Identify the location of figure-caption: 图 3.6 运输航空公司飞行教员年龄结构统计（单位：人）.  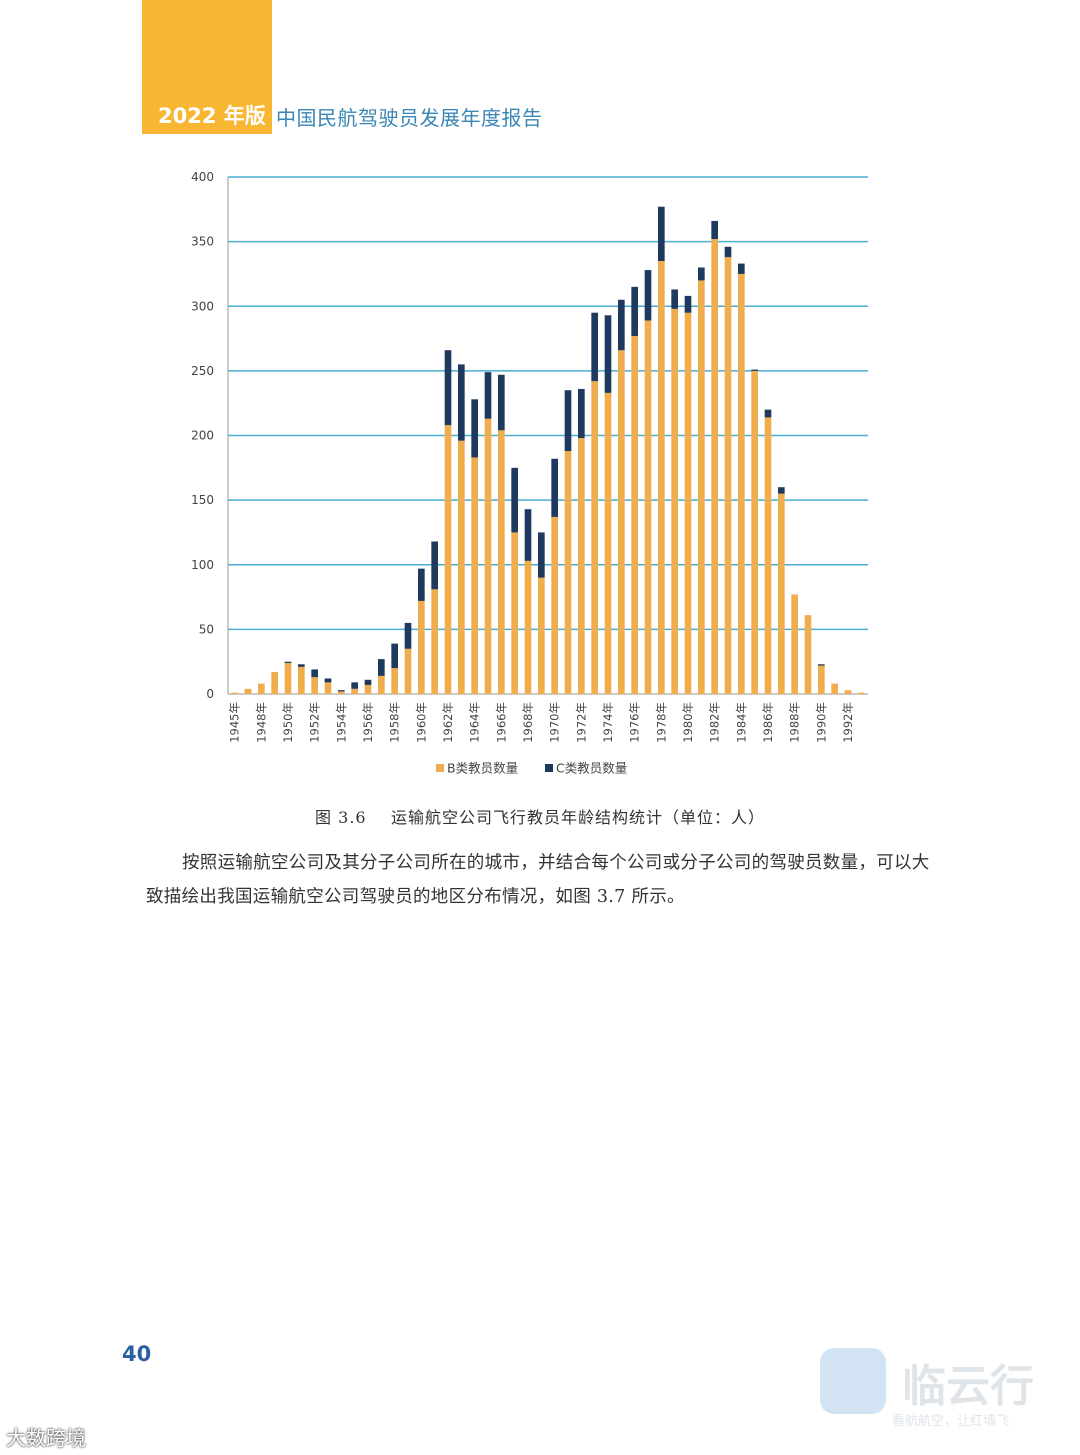
(540, 816).